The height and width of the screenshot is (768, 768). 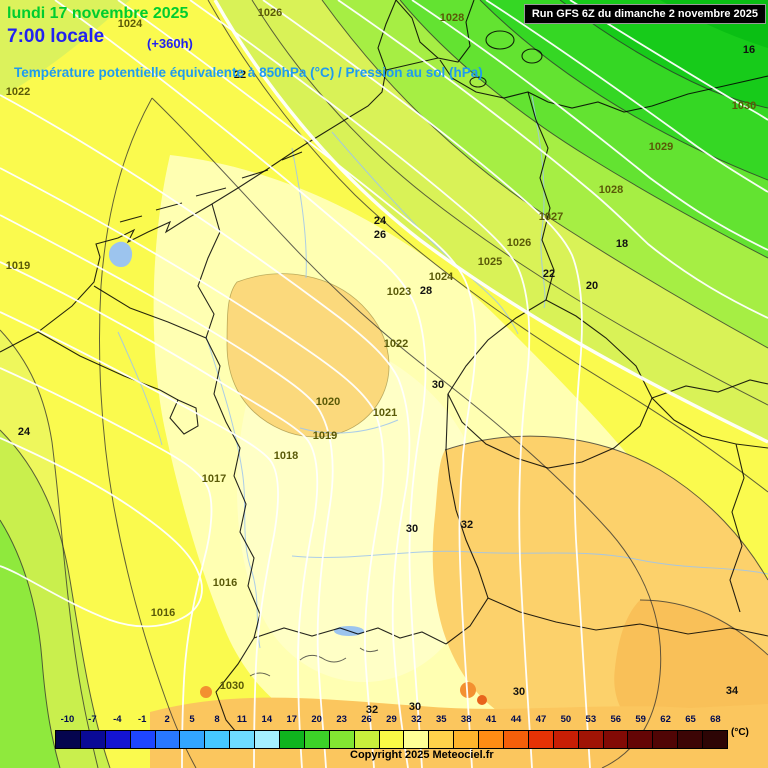 What do you see at coordinates (286, 456) in the screenshot?
I see `pressure-label: 1018` at bounding box center [286, 456].